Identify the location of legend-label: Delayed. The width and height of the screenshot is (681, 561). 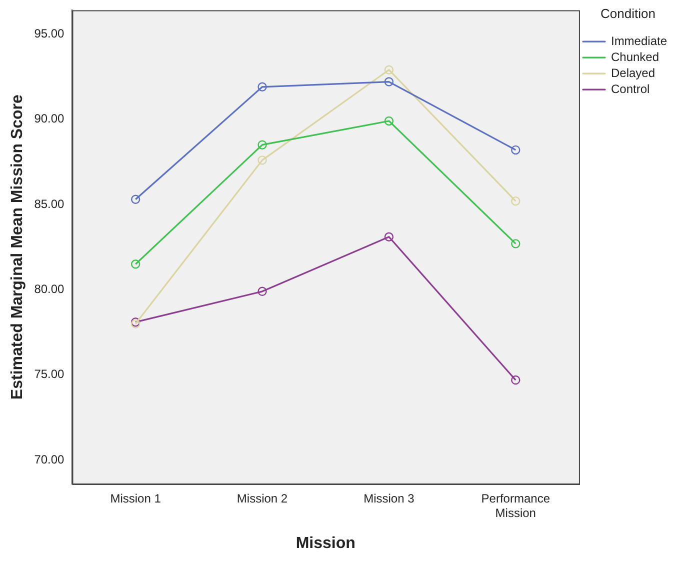
(633, 73).